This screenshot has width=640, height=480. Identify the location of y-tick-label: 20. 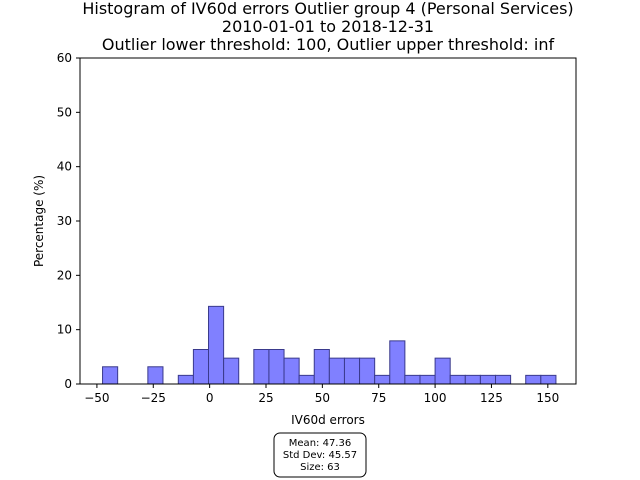
(64, 275).